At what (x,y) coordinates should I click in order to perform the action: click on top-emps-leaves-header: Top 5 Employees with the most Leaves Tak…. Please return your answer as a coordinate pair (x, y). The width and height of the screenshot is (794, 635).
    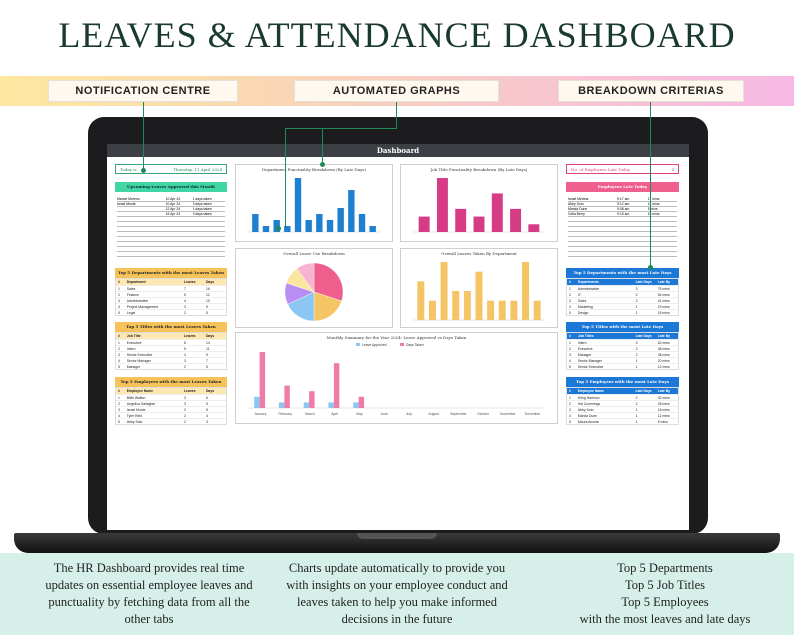
    Looking at the image, I should click on (171, 382).